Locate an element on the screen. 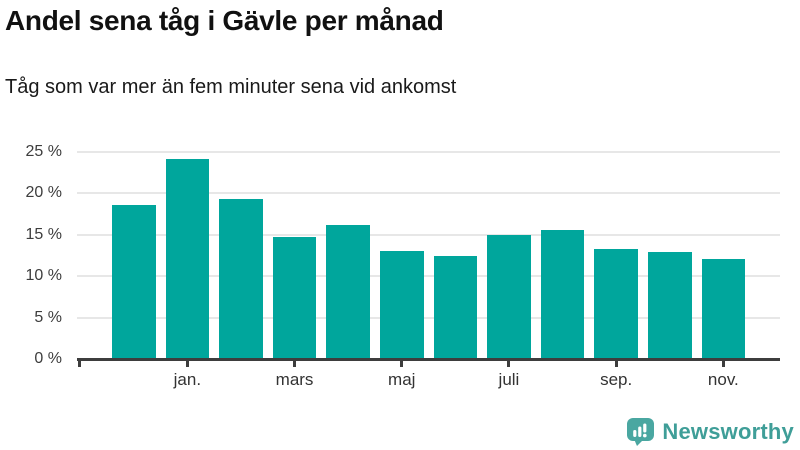  x-axis-line is located at coordinates (428, 359).